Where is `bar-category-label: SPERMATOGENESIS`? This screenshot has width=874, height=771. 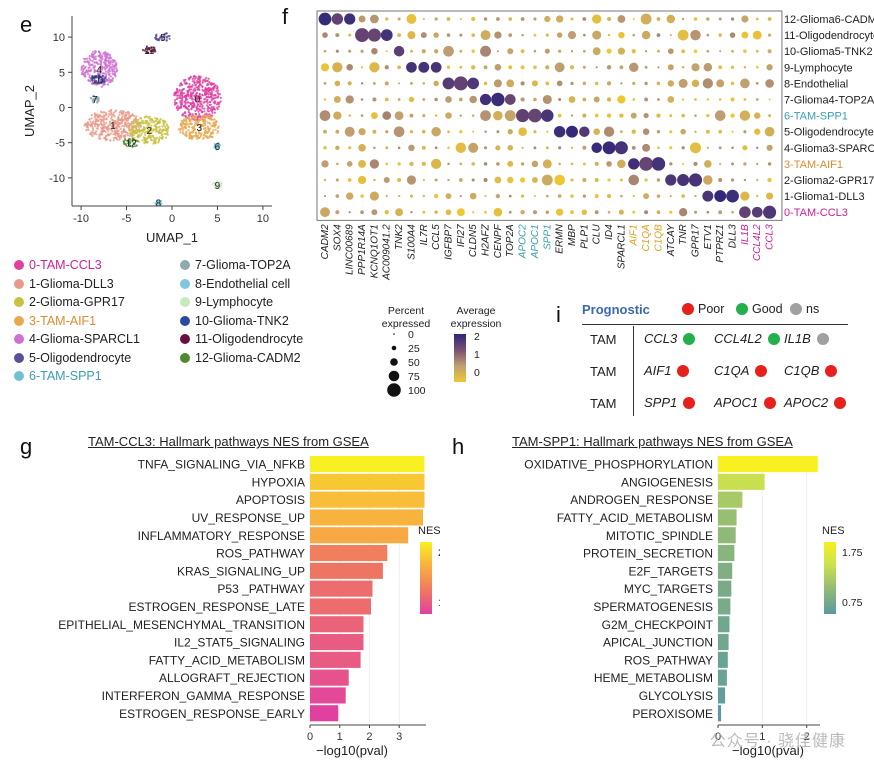
bar-category-label: SPERMATOGENESIS is located at coordinates (653, 607).